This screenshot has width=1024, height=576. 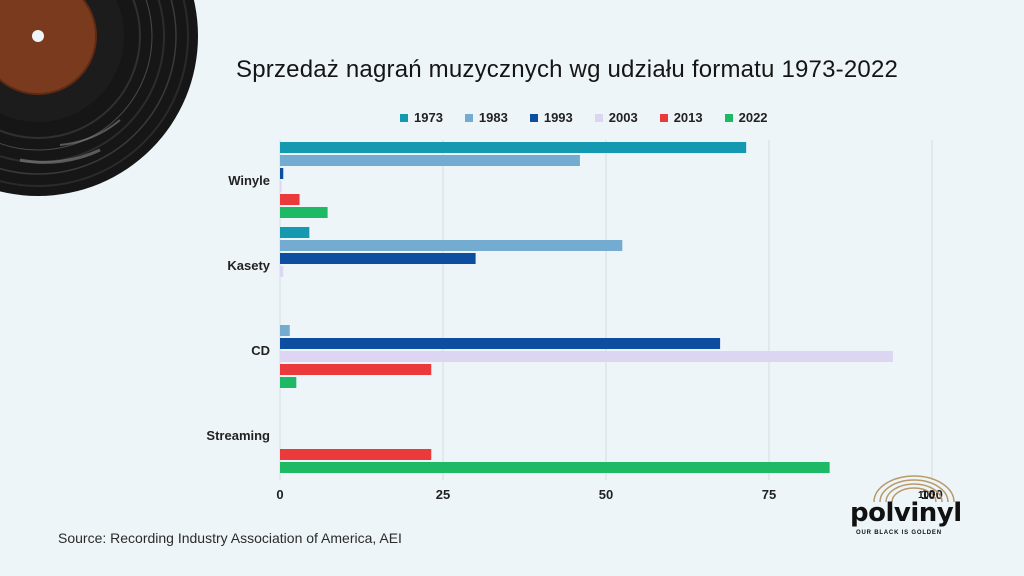 I want to click on x-tick-label: 0, so click(x=279, y=494).